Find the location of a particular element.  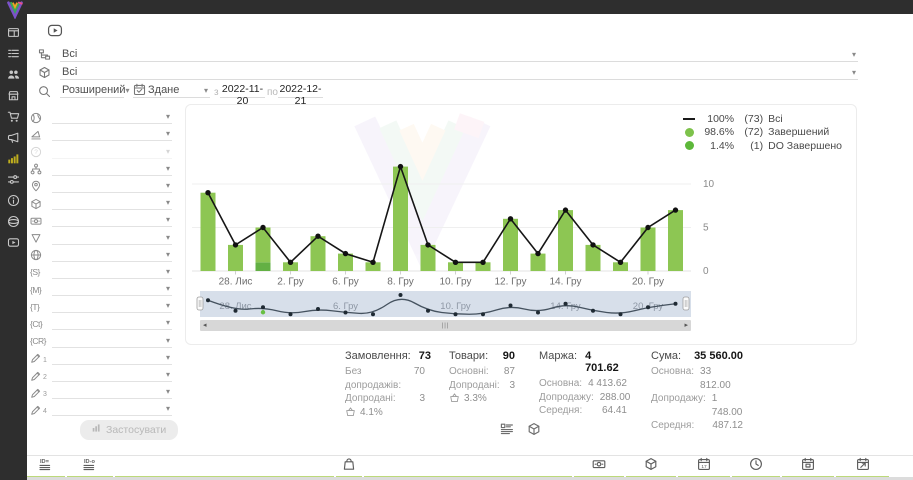

search-mode-select: Розширений ▾ is located at coordinates (94, 90).